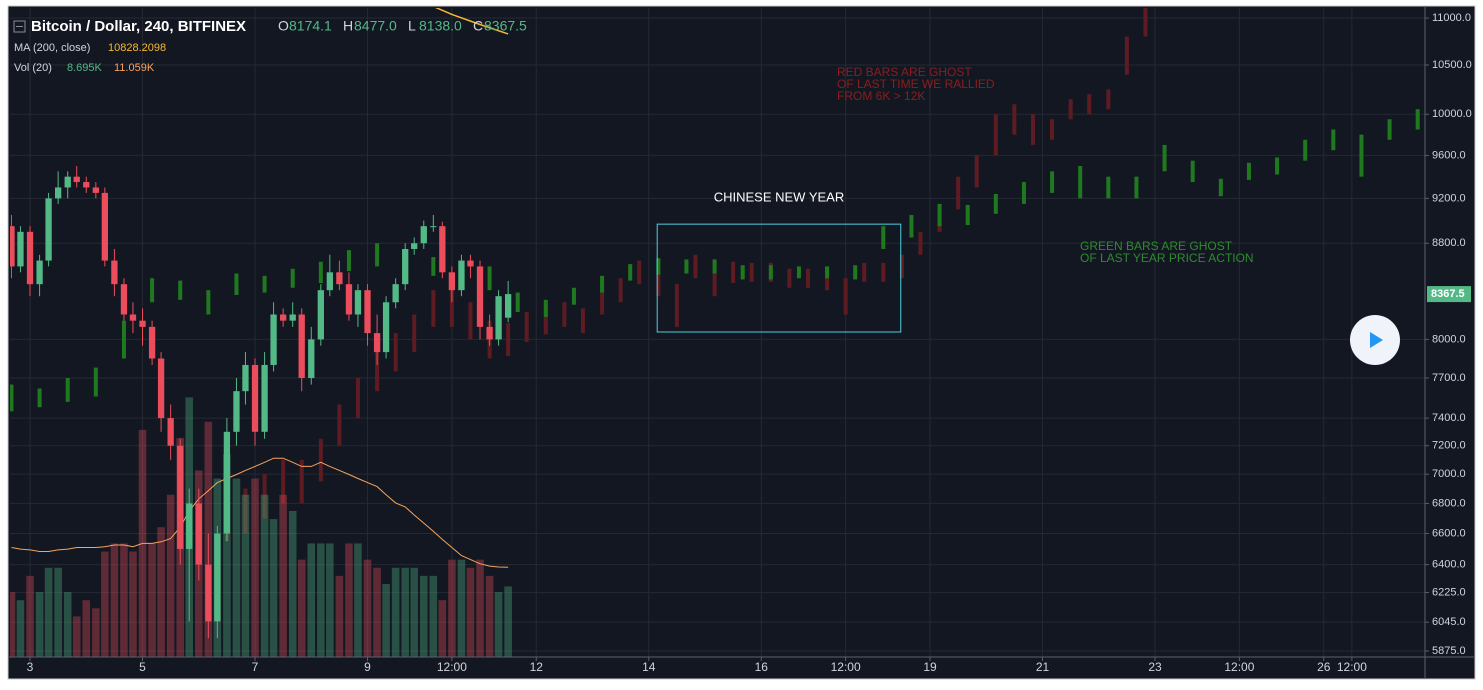 Image resolution: width=1483 pixels, height=690 pixels. What do you see at coordinates (137, 48) in the screenshot?
I see `ma-legend-value: 10828.2098` at bounding box center [137, 48].